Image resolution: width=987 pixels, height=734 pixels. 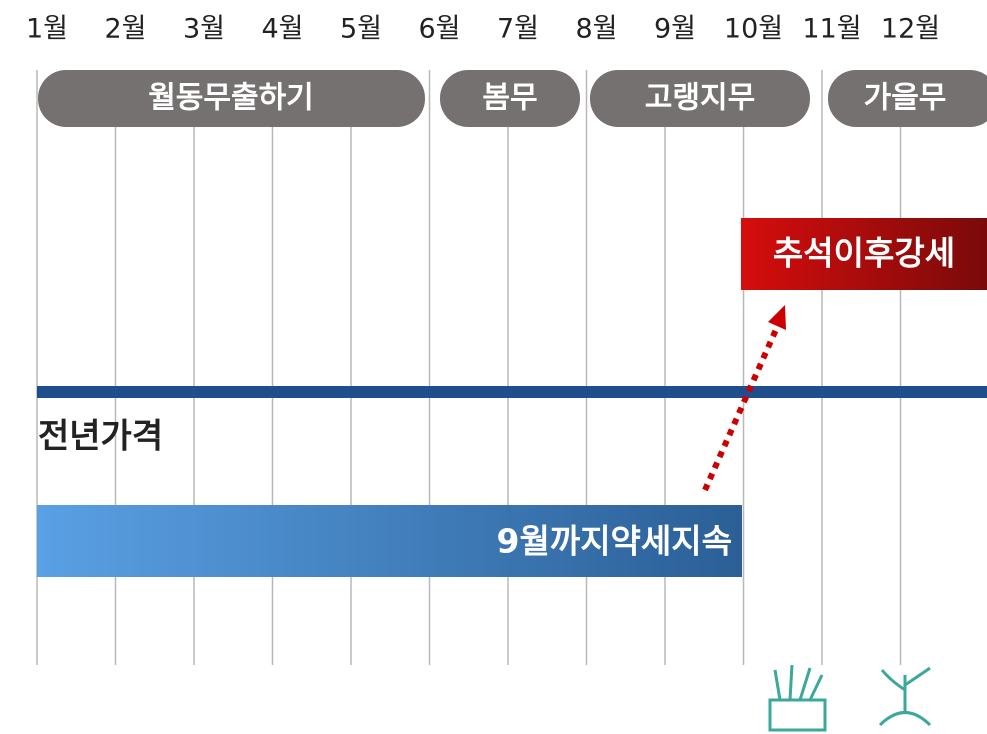 I want to click on season-label: 봄무, so click(x=509, y=98).